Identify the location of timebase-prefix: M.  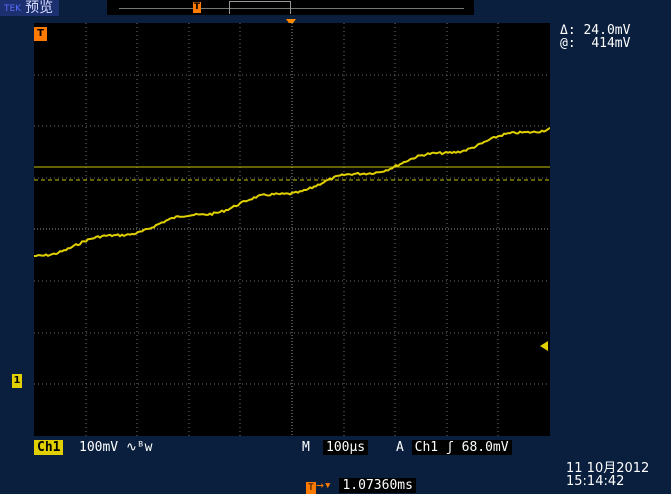
(306, 447).